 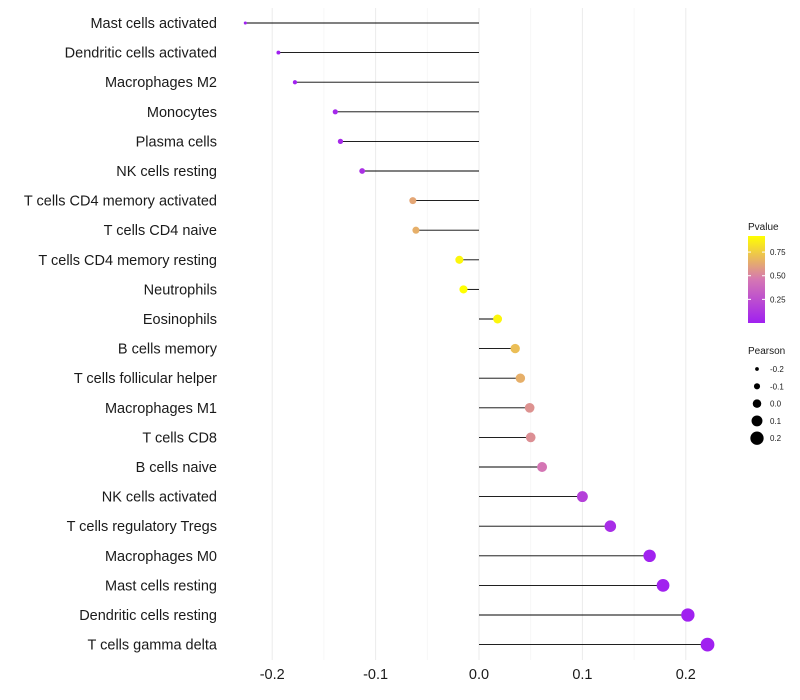 What do you see at coordinates (776, 421) in the screenshot?
I see `size-key-label: 0.1` at bounding box center [776, 421].